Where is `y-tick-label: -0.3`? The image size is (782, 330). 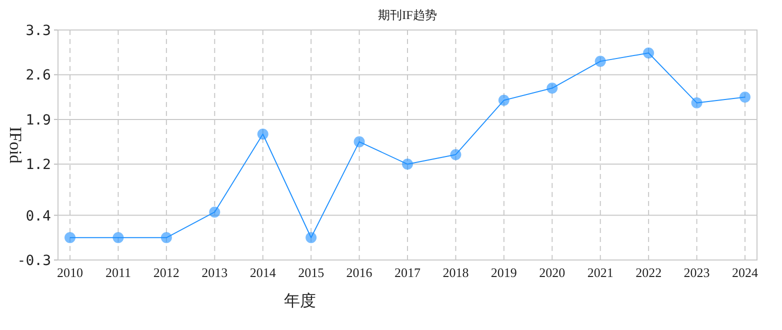 y-tick-label: -0.3 is located at coordinates (34, 261).